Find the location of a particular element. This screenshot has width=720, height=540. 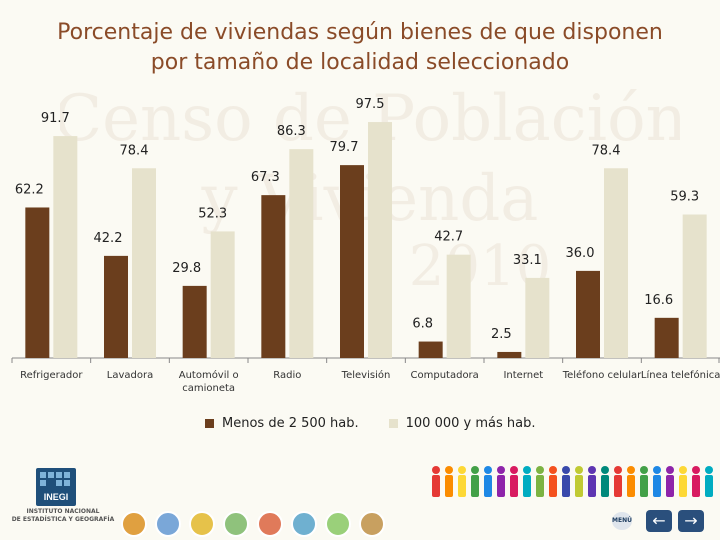

title-line-2: por tamaño de localidad seleccionado is located at coordinates (360, 62).